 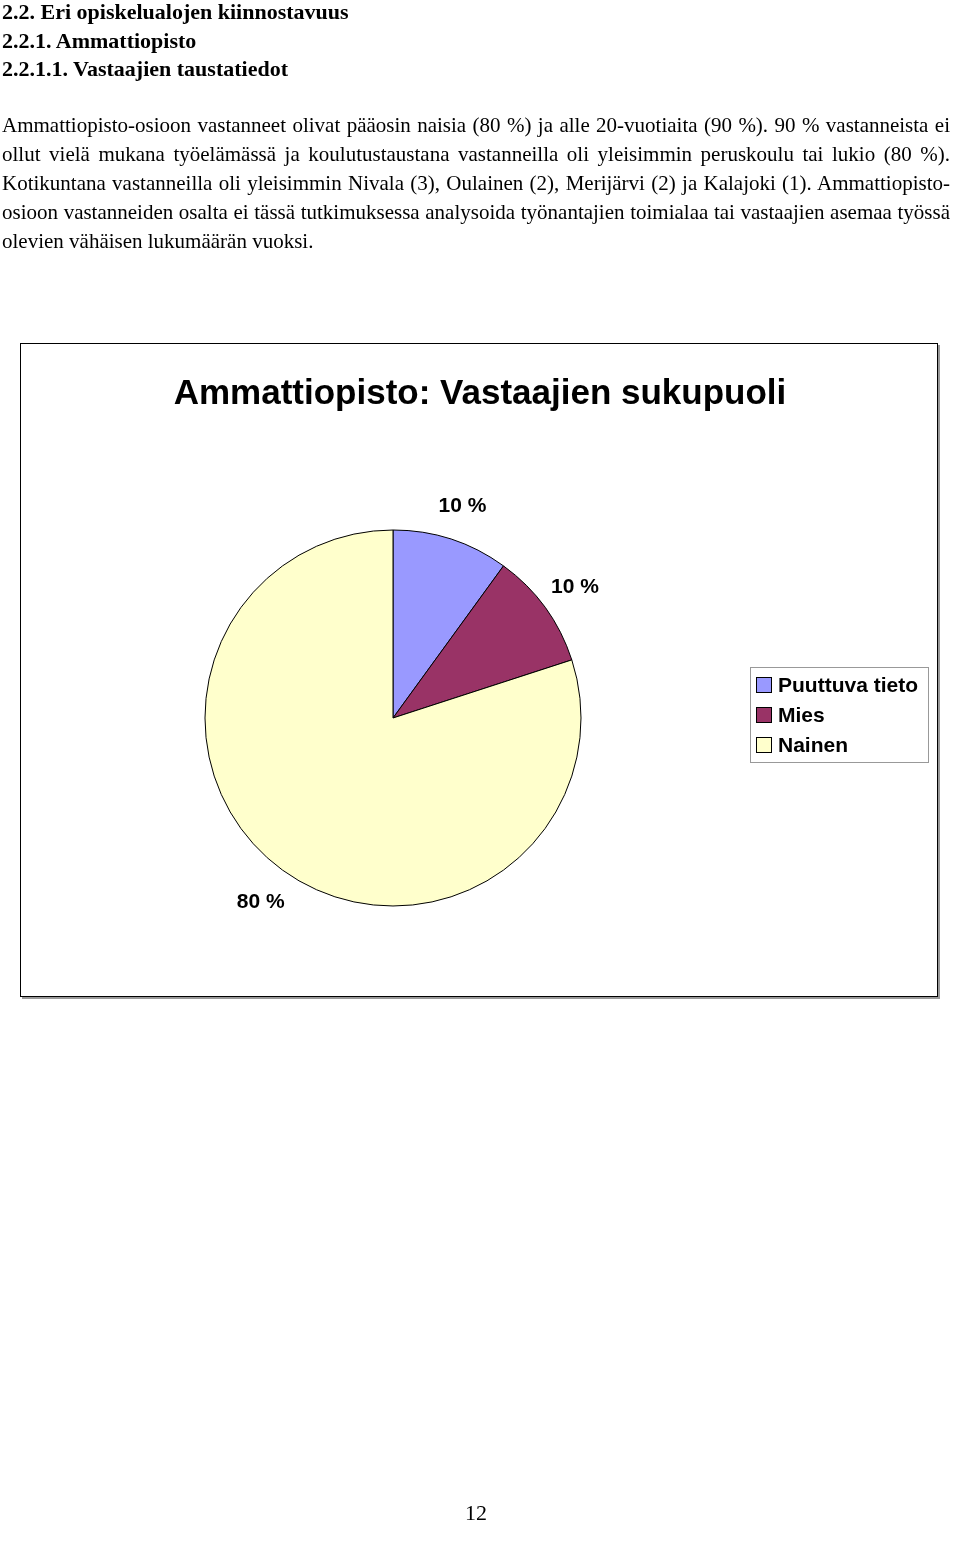 What do you see at coordinates (145, 69) in the screenshot?
I see `text: 2.2.1.1. Vastaajien taustatiedot` at bounding box center [145, 69].